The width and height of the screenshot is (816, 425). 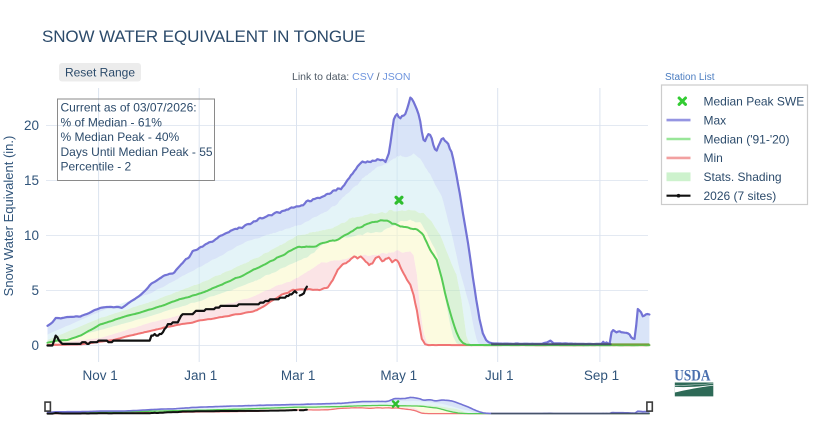 I want to click on svg-text: Days Until Median Peak - 55, so click(x=137, y=152).